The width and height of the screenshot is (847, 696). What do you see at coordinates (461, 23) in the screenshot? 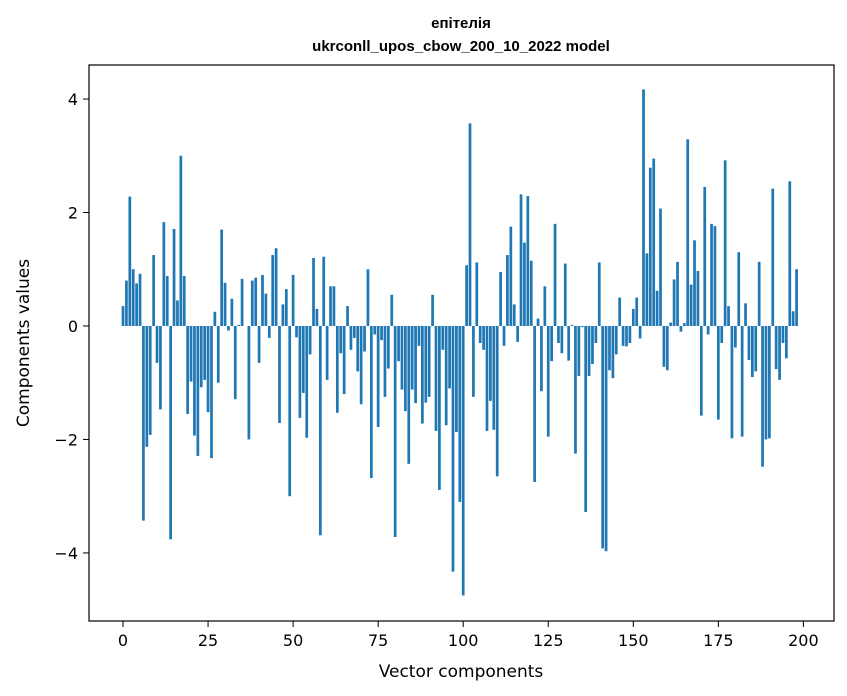
I see `chart-title: епітелія` at bounding box center [461, 23].